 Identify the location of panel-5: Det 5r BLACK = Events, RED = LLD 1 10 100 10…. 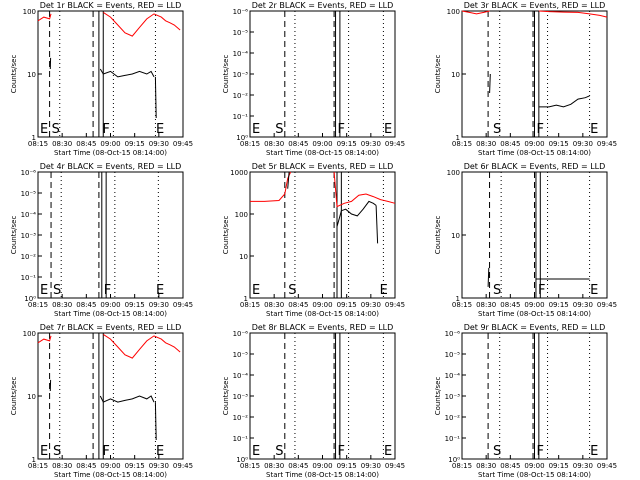
(313, 240).